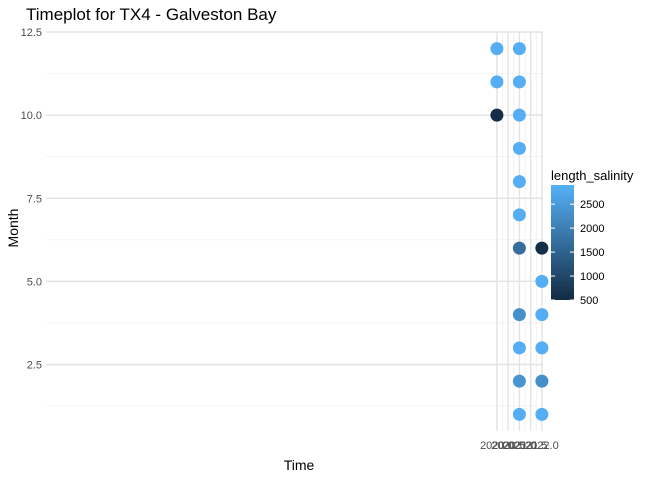  Describe the element at coordinates (531, 446) in the screenshot. I see `x-tick-label: 2021.5` at that location.